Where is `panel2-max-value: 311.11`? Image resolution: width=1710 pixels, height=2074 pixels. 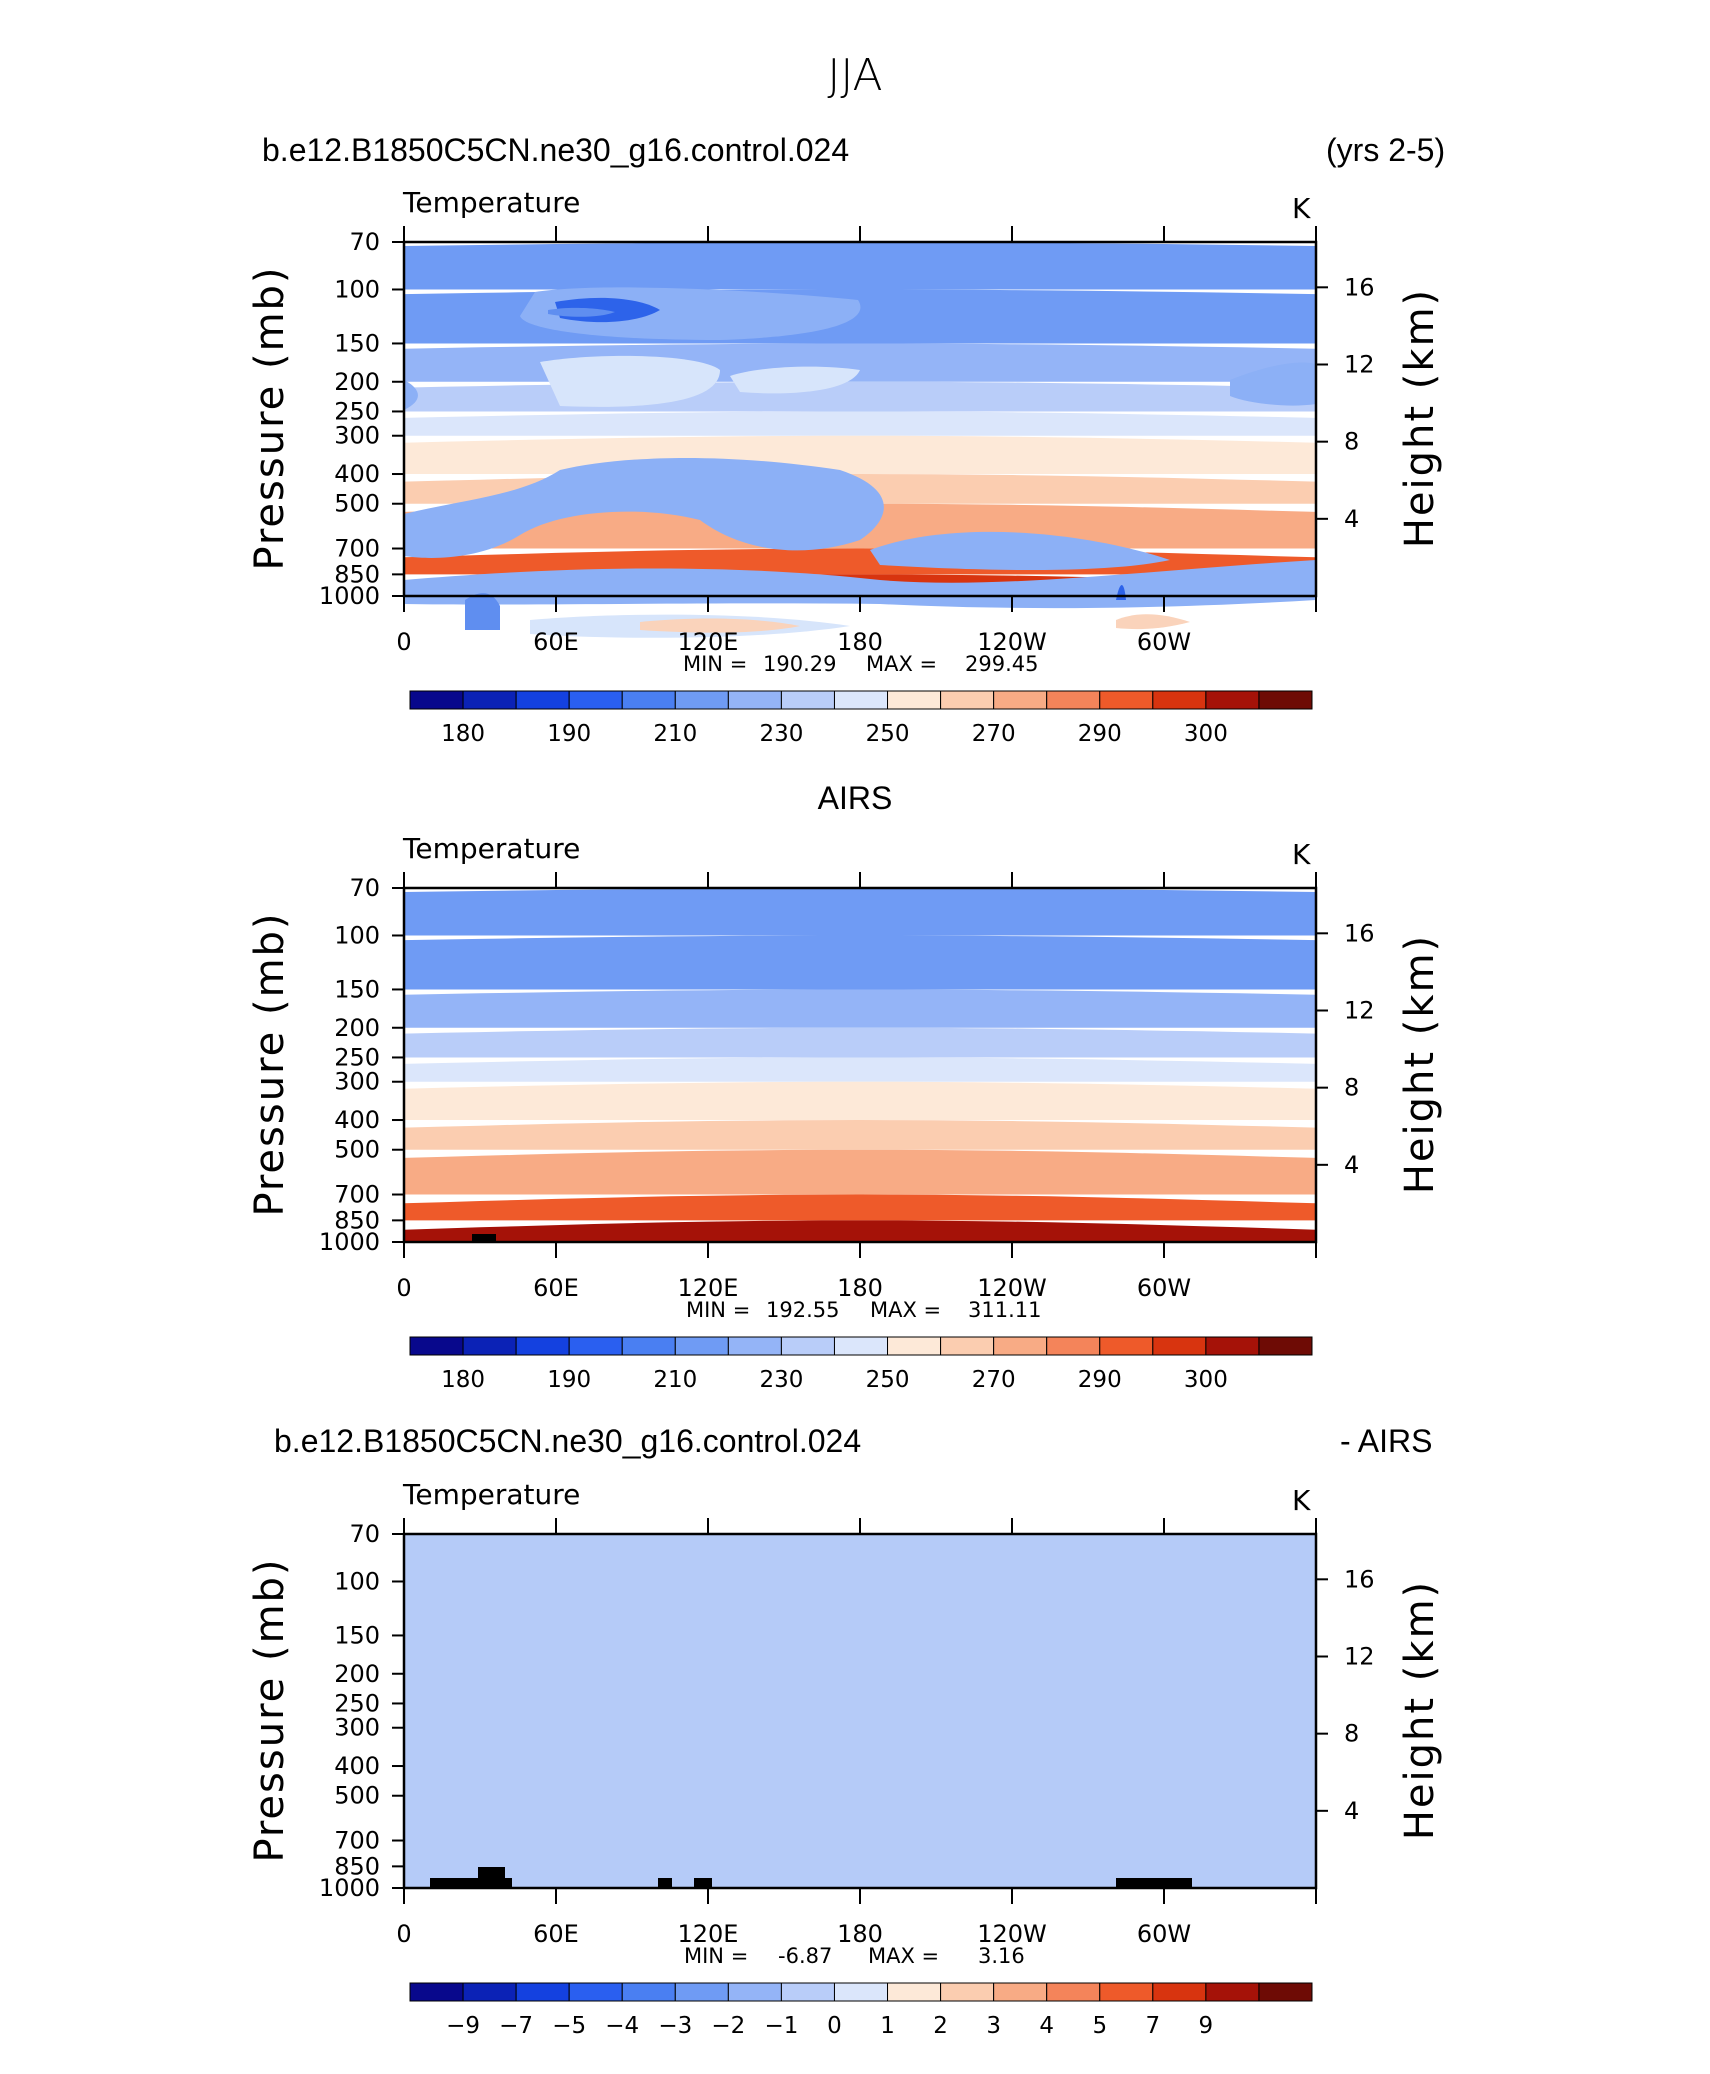 panel2-max-value: 311.11 is located at coordinates (1005, 1310).